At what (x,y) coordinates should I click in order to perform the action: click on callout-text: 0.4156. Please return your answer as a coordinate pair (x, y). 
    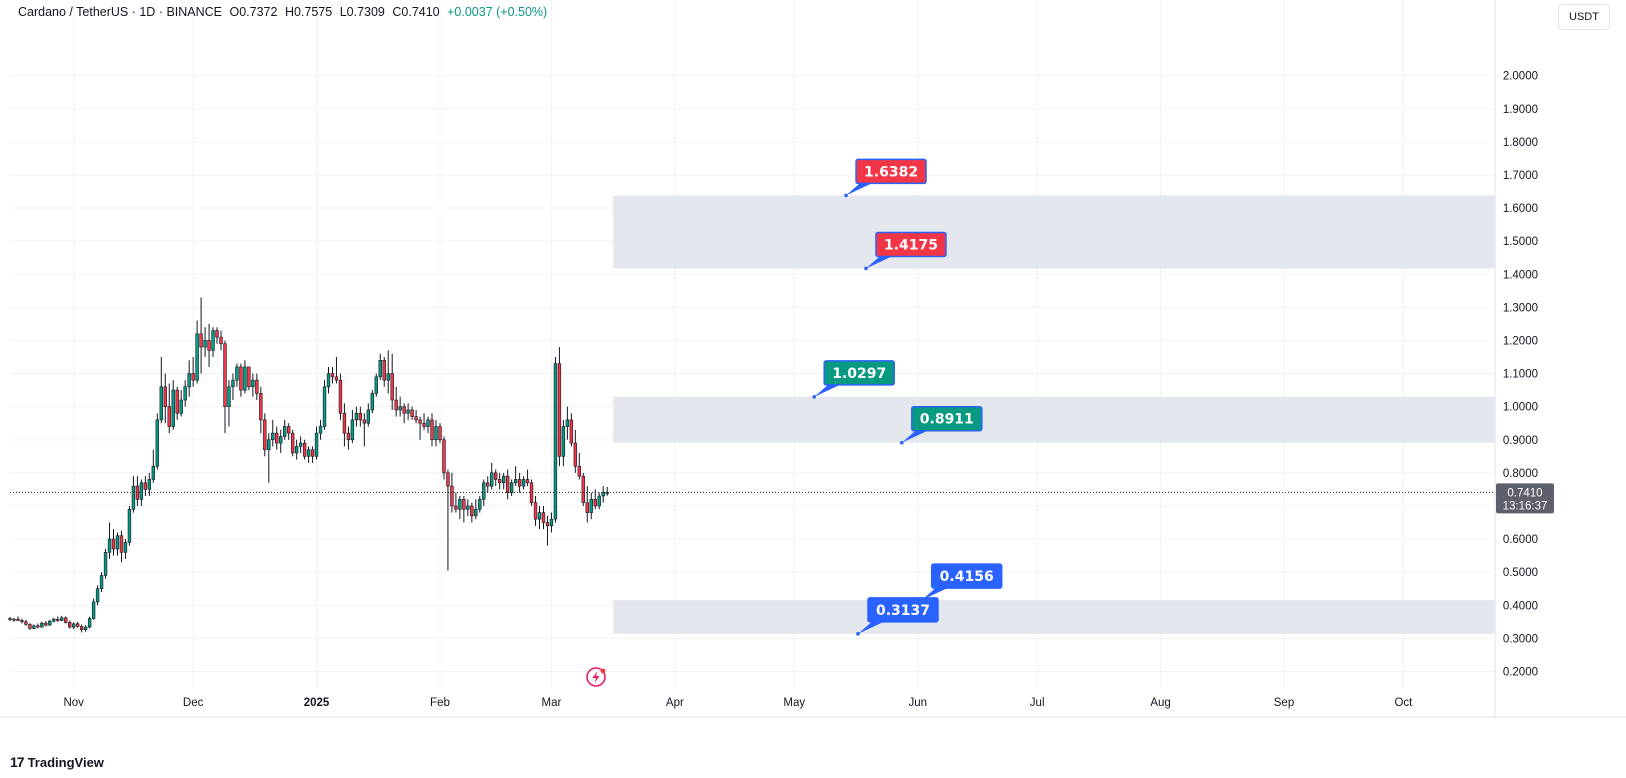
    Looking at the image, I should click on (967, 577).